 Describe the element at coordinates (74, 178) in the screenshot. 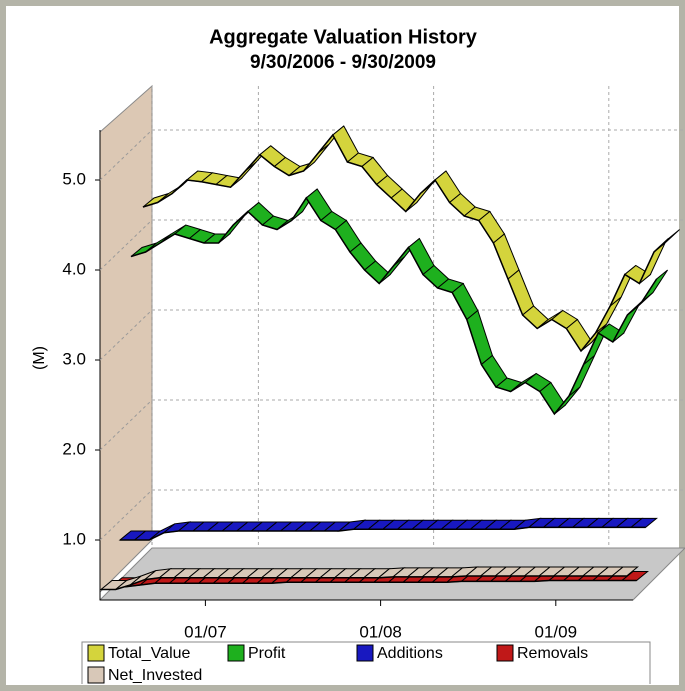

I see `y-tick-label: 5.0` at that location.